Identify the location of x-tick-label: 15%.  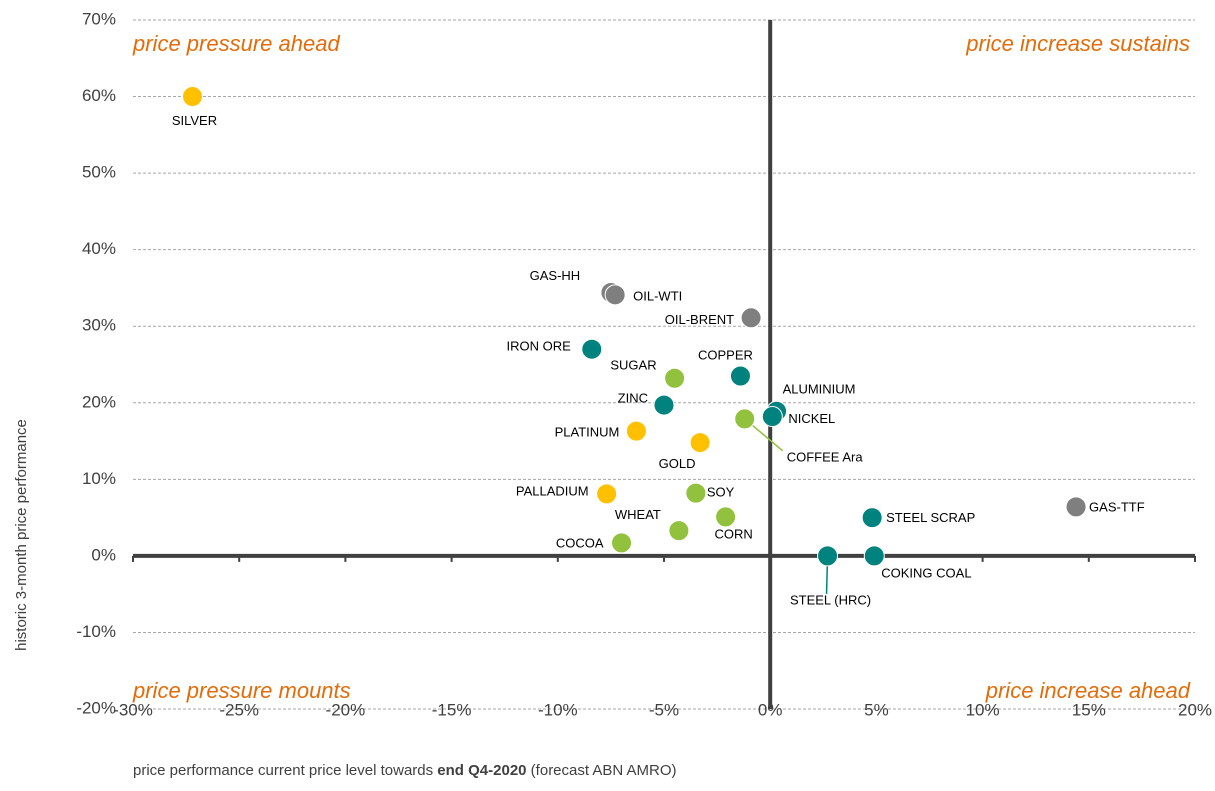
(1089, 709).